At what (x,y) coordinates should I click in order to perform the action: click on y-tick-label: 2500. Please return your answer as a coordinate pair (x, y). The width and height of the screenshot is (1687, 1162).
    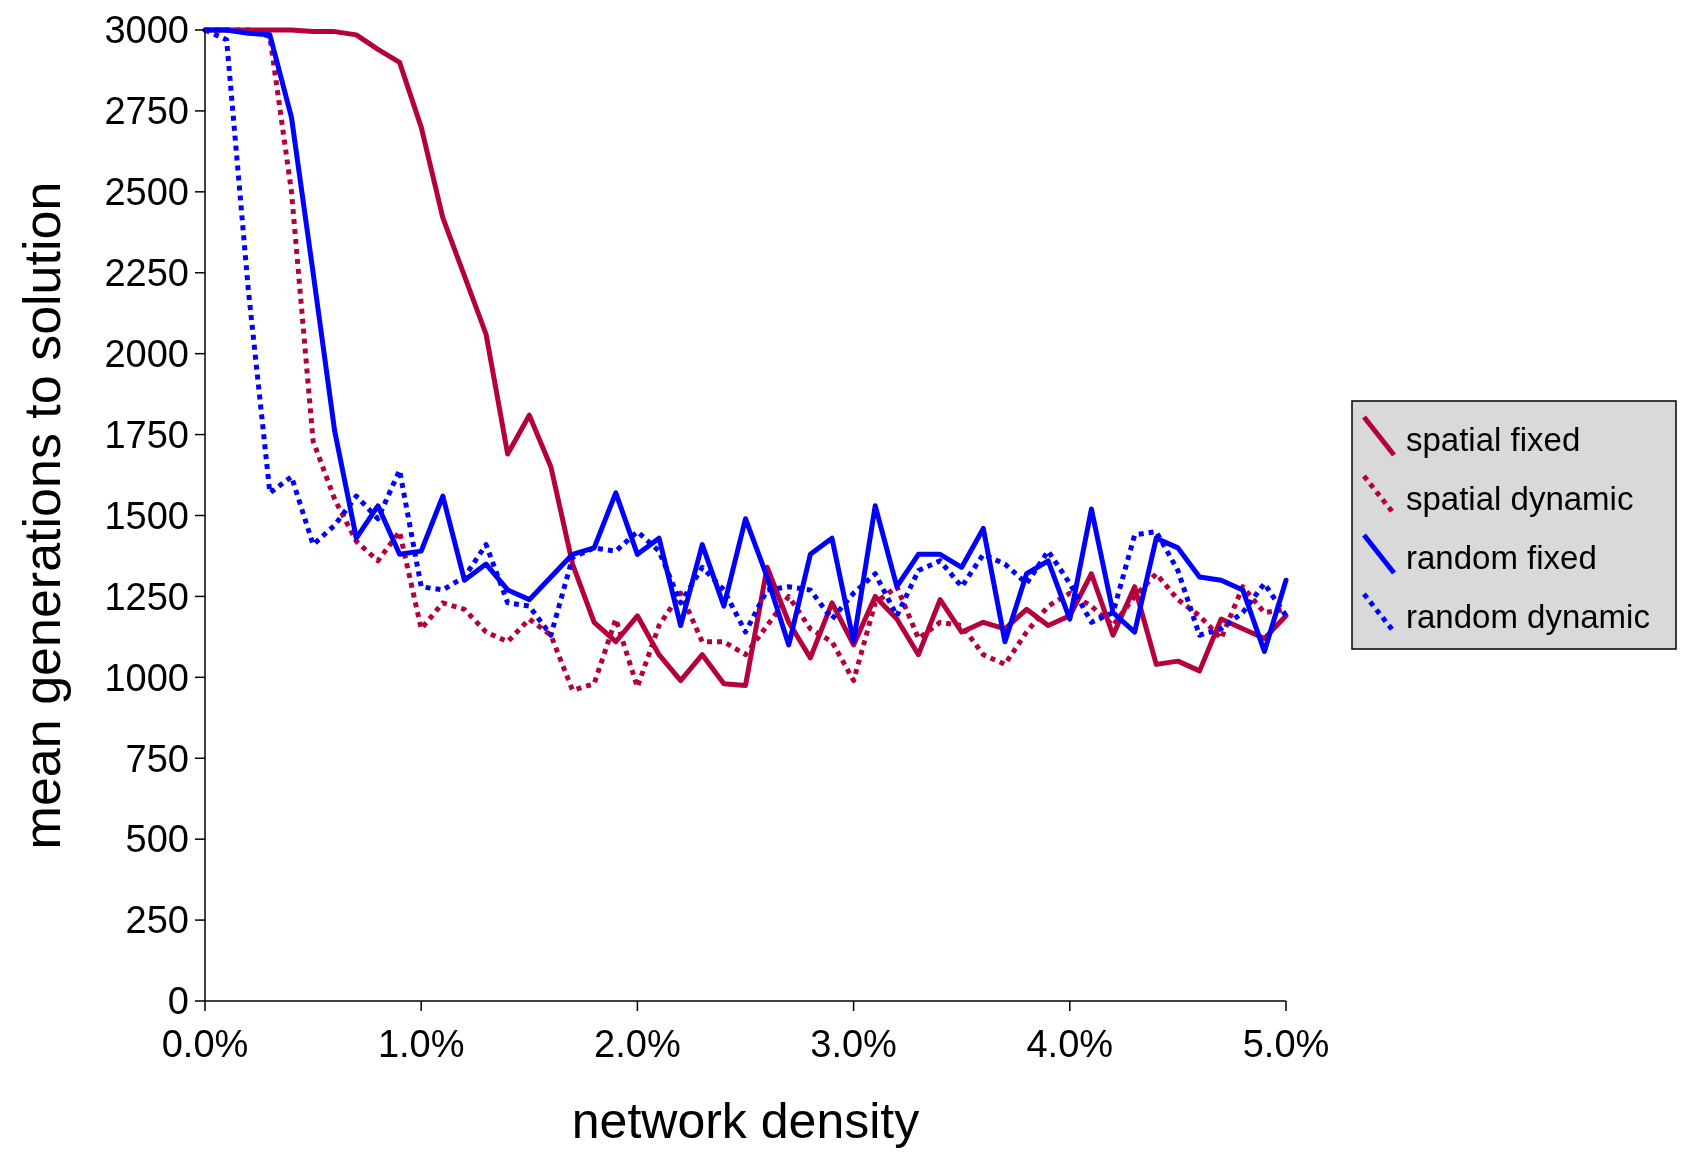
    Looking at the image, I should click on (146, 192).